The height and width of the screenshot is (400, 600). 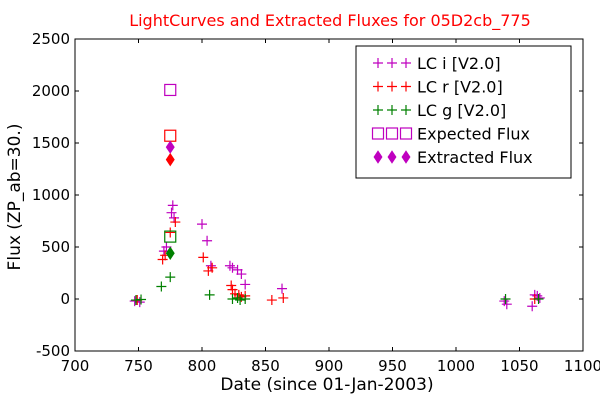 What do you see at coordinates (582, 366) in the screenshot?
I see `x-tick-label: 1100` at bounding box center [582, 366].